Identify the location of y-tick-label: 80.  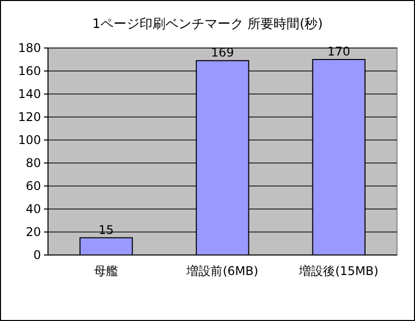
(33, 163).